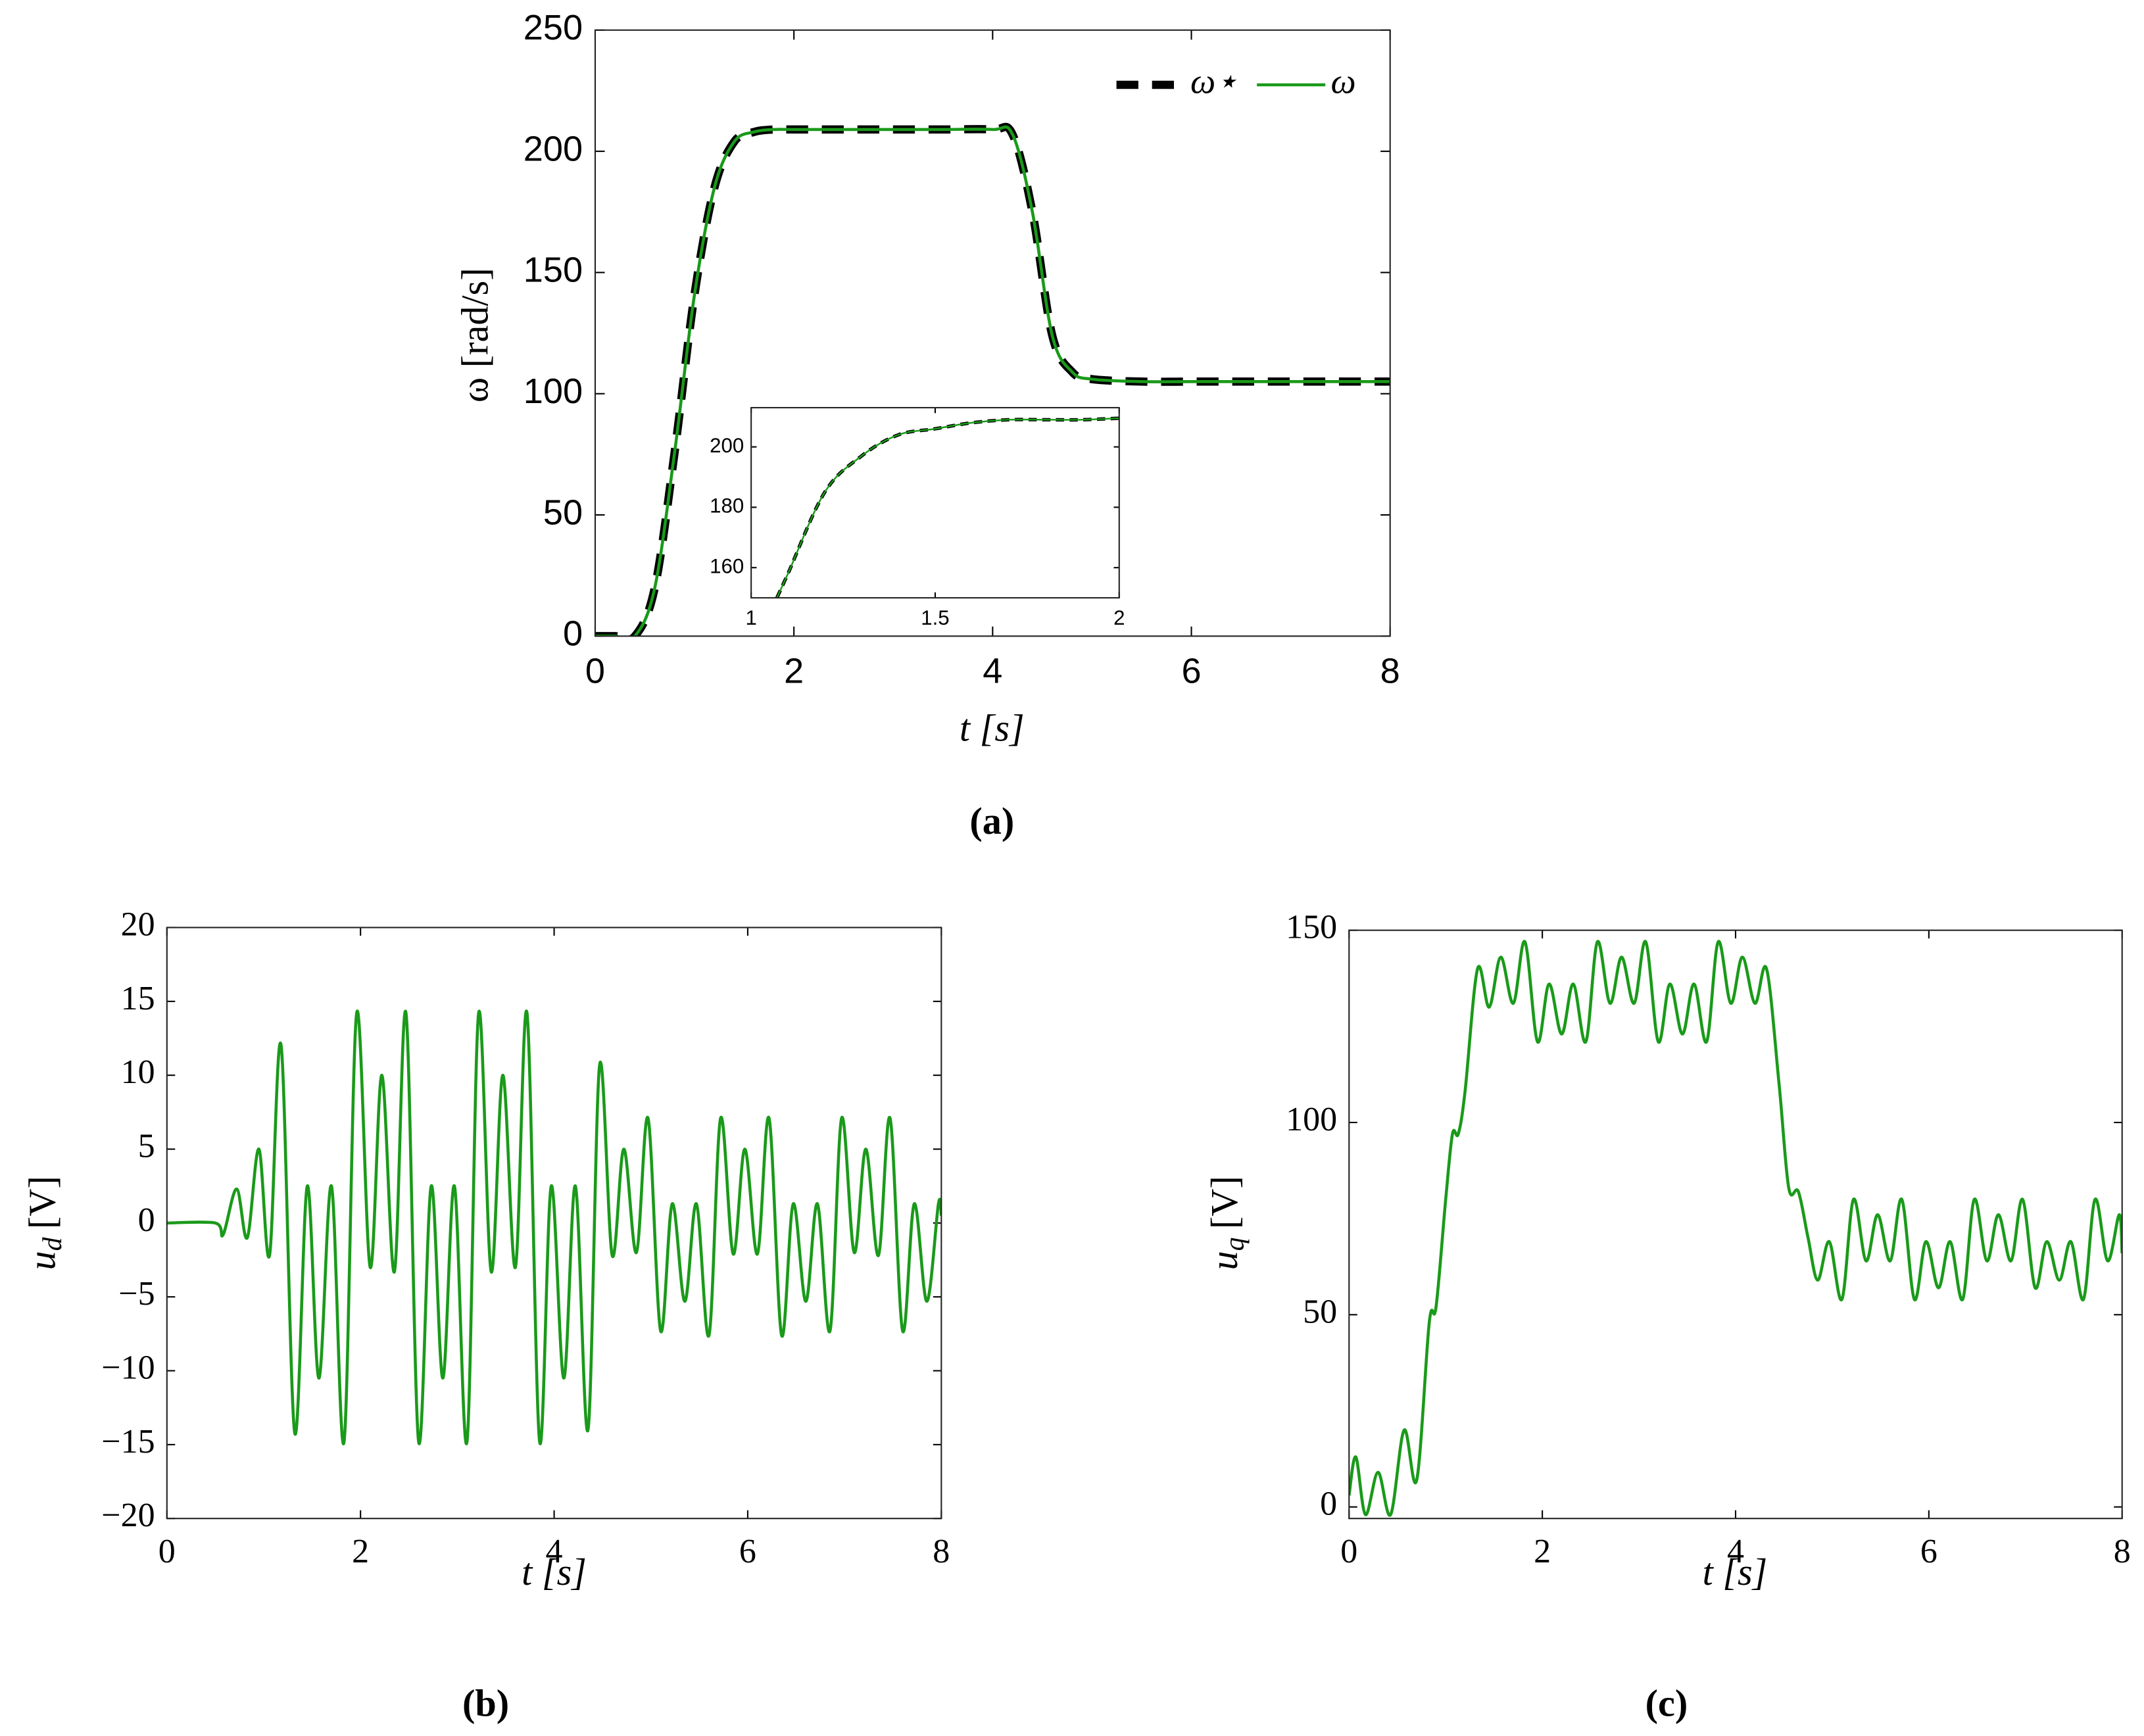 This screenshot has height=1736, width=2144. Describe the element at coordinates (485, 1704) in the screenshot. I see `panel-caption: (b)` at that location.